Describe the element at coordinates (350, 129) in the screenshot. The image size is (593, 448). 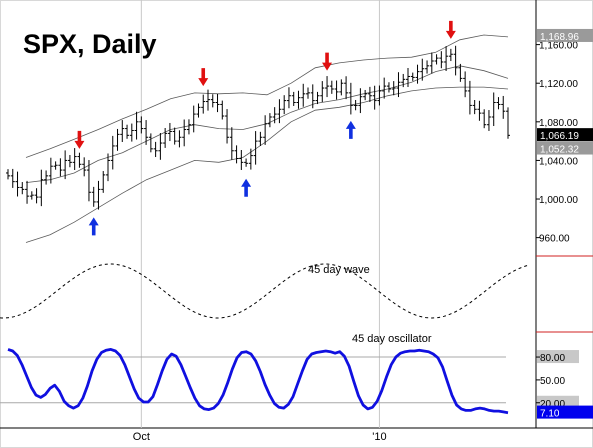
I see `cycle-bottom-arrow` at that location.